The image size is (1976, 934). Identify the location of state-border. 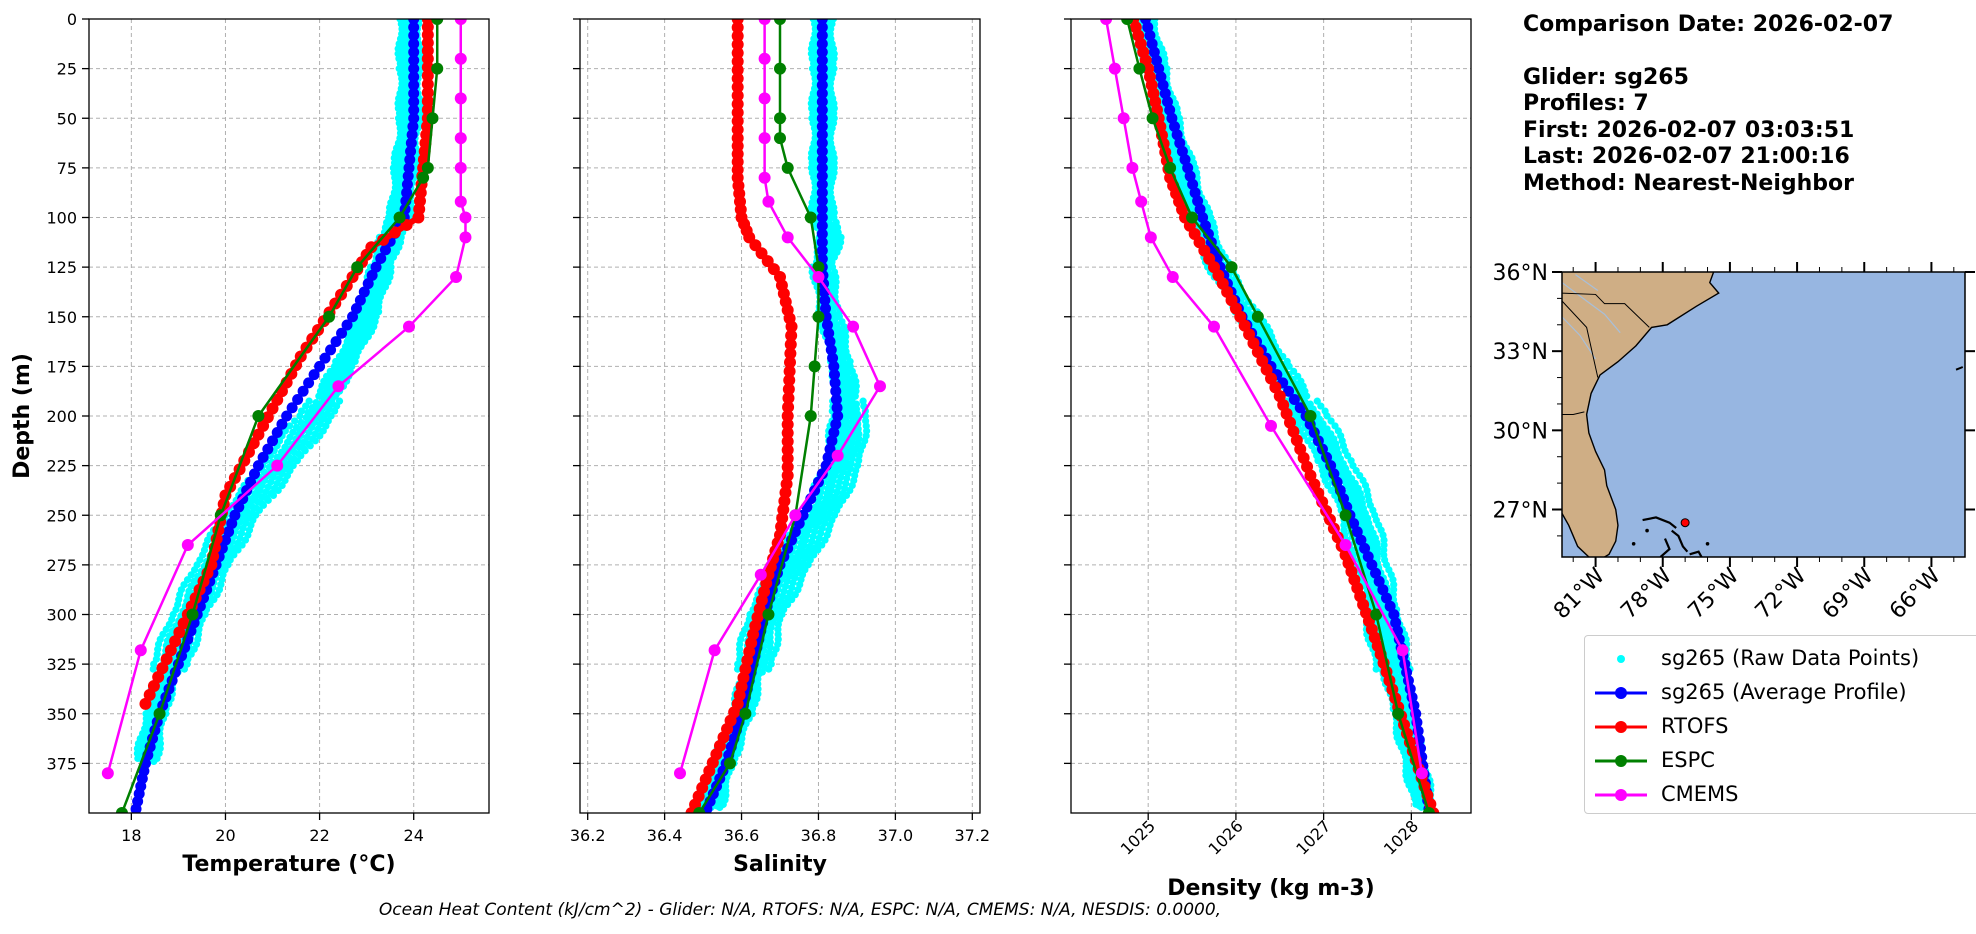
(1606, 310).